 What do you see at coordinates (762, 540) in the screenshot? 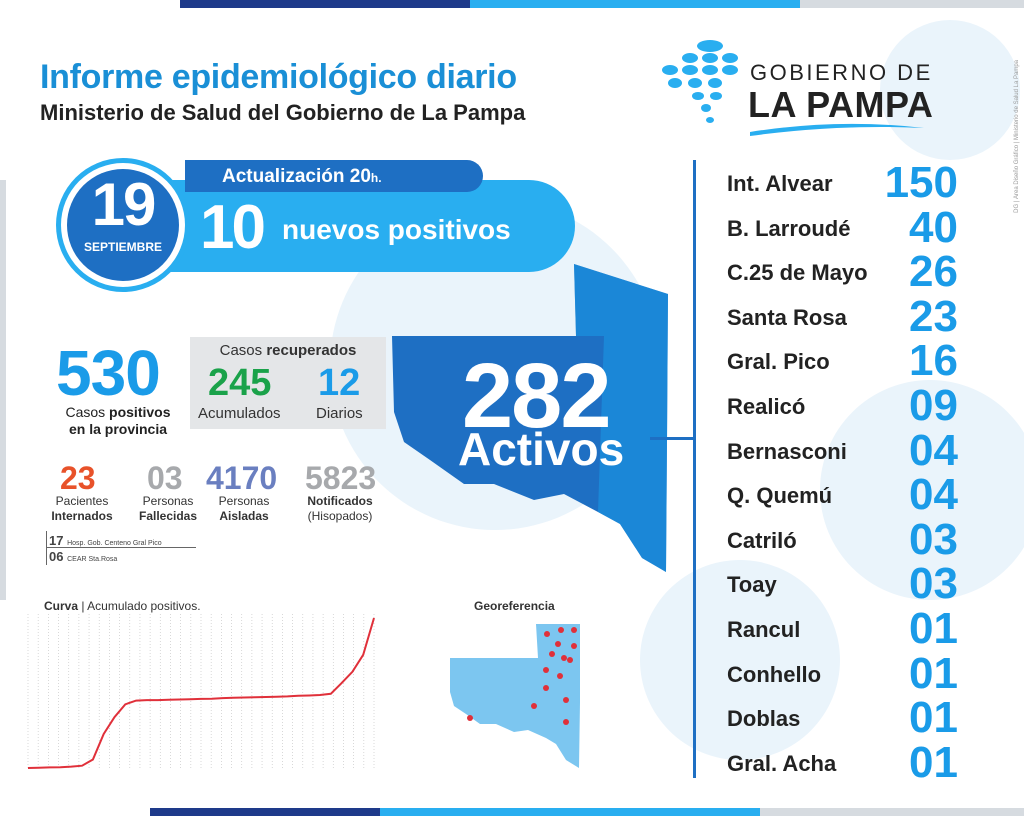
I see `locality-name: Catriló` at bounding box center [762, 540].